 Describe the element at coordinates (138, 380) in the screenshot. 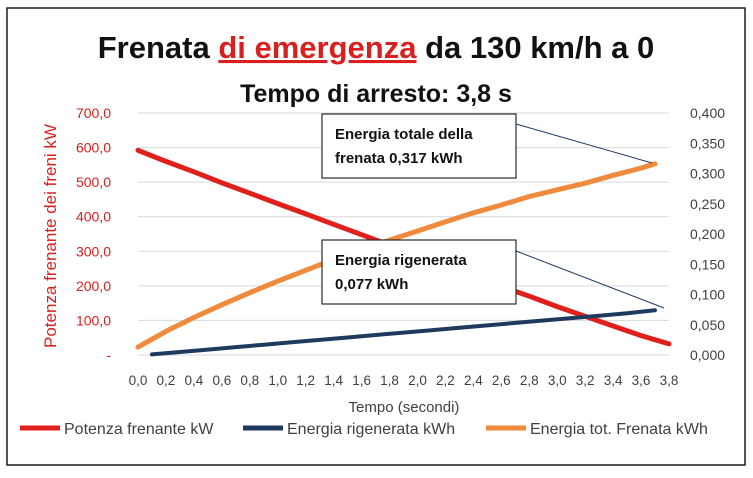

I see `x-tick-label: 0,0` at that location.